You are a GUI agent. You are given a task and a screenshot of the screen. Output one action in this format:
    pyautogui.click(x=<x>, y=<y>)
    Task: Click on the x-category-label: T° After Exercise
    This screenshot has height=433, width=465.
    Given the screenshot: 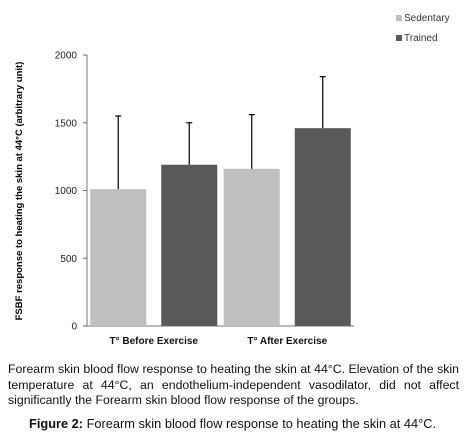 What is the action you would take?
    pyautogui.click(x=287, y=341)
    